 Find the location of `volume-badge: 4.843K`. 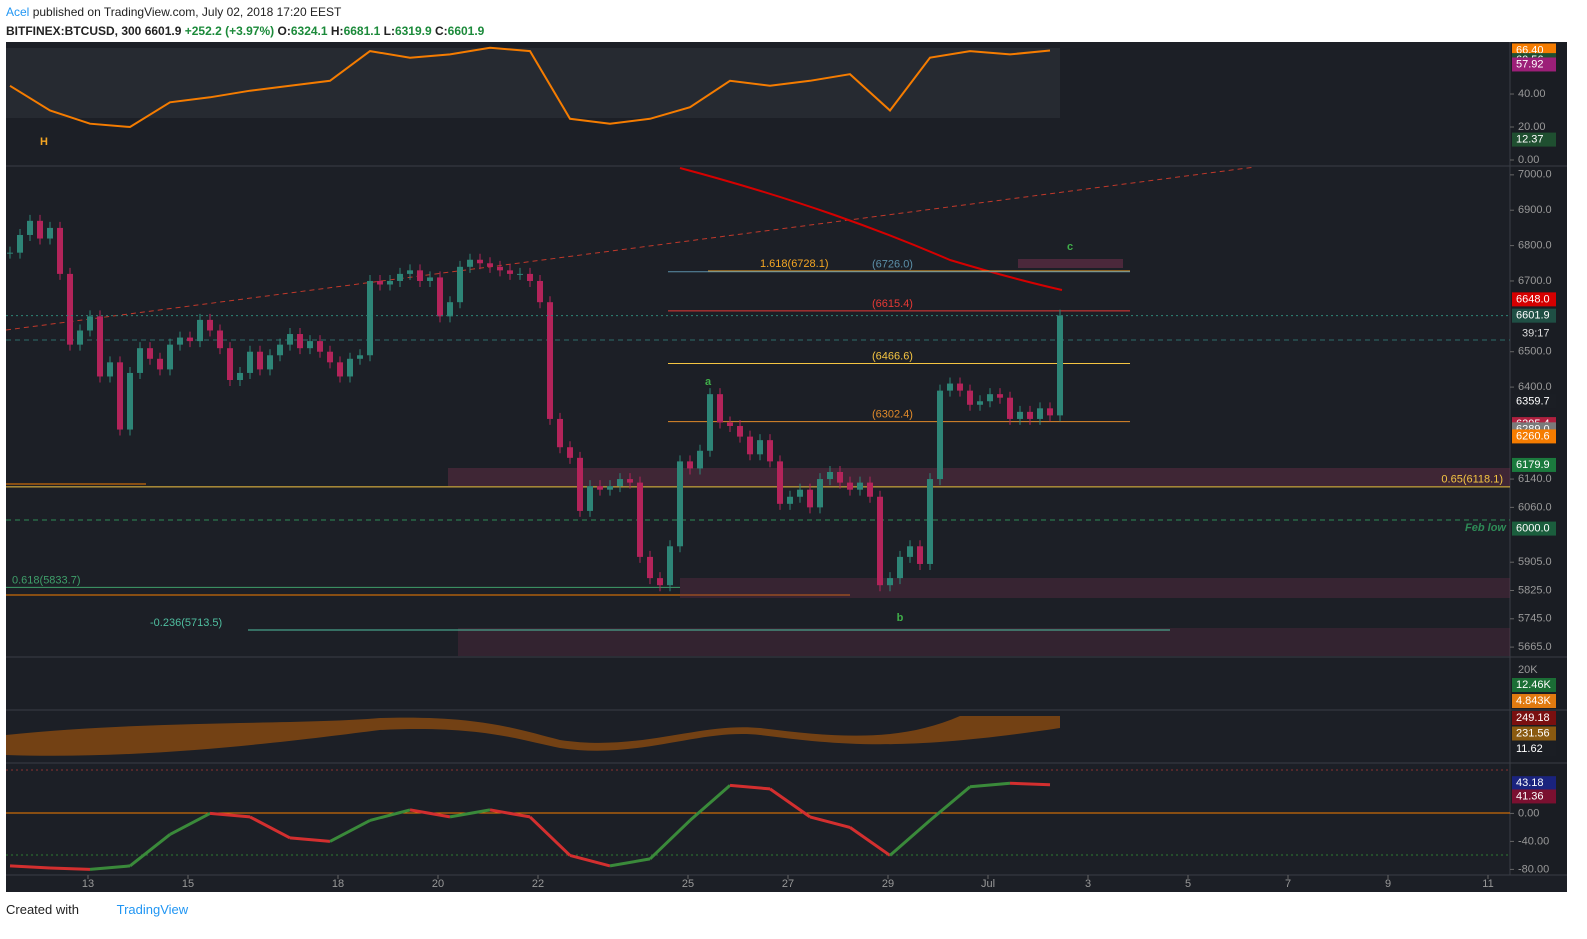

volume-badge: 4.843K is located at coordinates (1534, 701).